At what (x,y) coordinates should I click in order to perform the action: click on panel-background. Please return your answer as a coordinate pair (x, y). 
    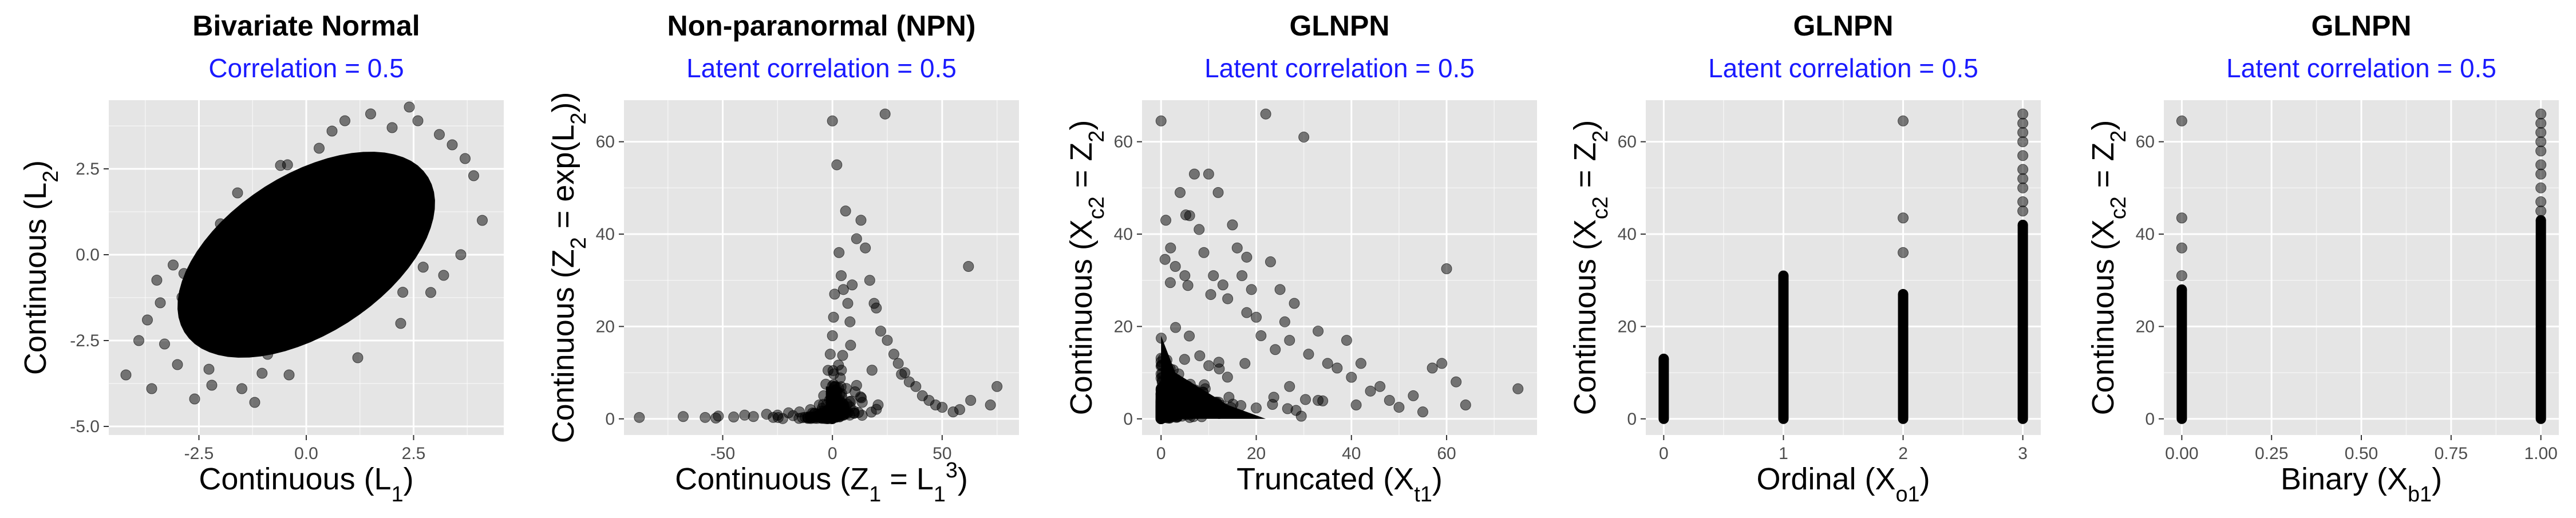
    Looking at the image, I should click on (1339, 267).